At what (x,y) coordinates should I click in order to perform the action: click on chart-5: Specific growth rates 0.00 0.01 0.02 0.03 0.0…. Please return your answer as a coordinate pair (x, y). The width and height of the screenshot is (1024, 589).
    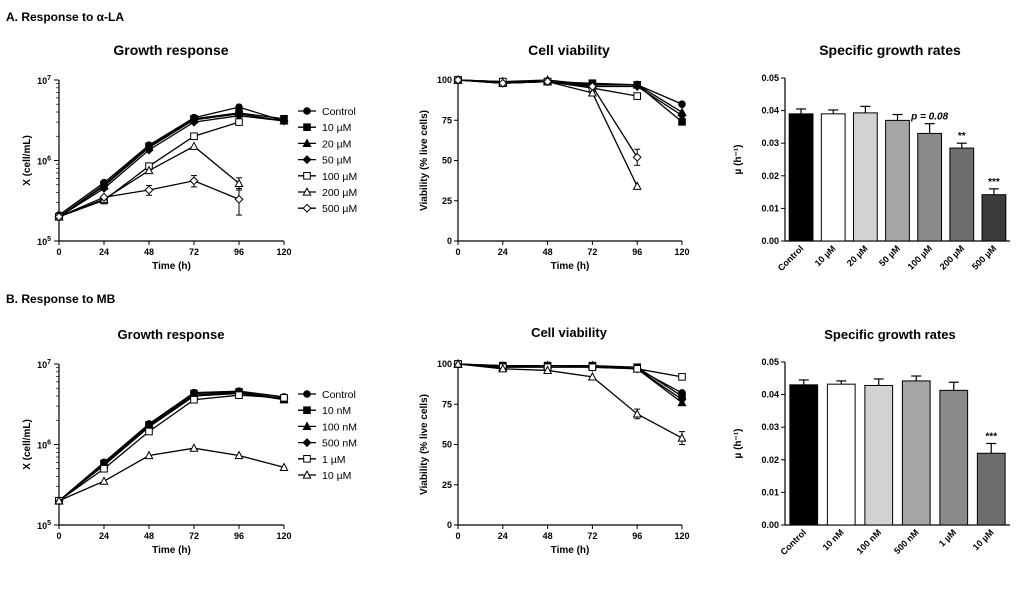
    Looking at the image, I should click on (871, 442).